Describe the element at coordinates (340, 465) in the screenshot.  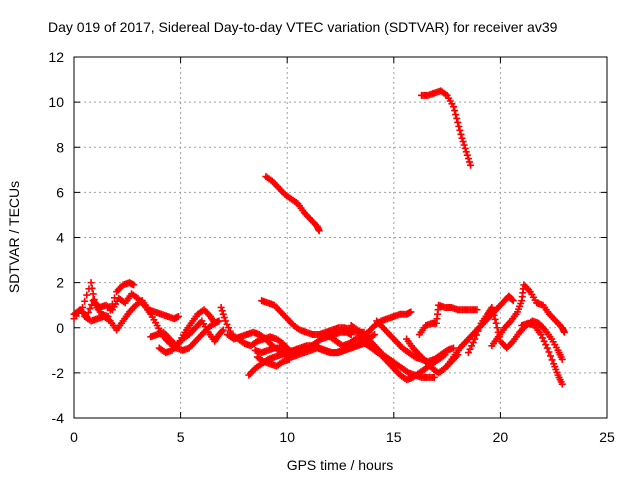
I see `x-axis-label: GPS time / hours` at that location.